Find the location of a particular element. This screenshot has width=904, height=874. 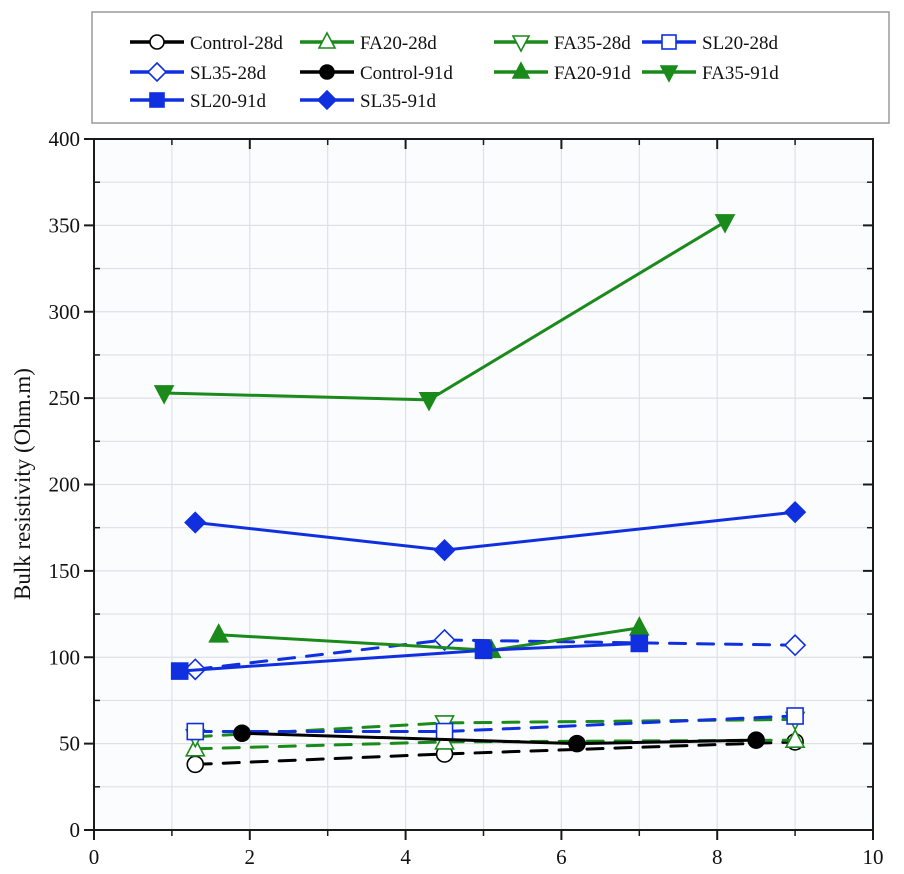

y-tick-label: 0 is located at coordinates (75, 830).